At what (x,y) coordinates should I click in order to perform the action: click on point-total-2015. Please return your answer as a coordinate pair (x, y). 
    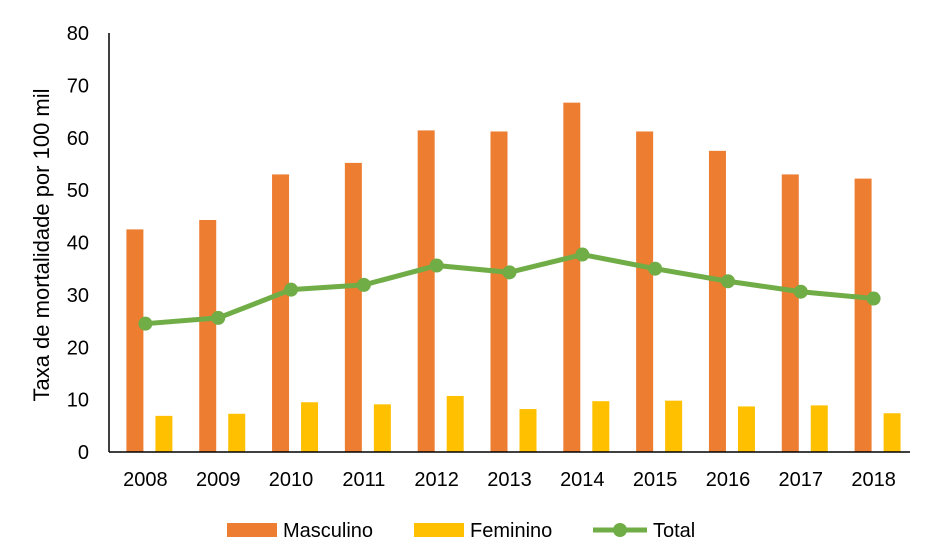
    Looking at the image, I should click on (655, 268).